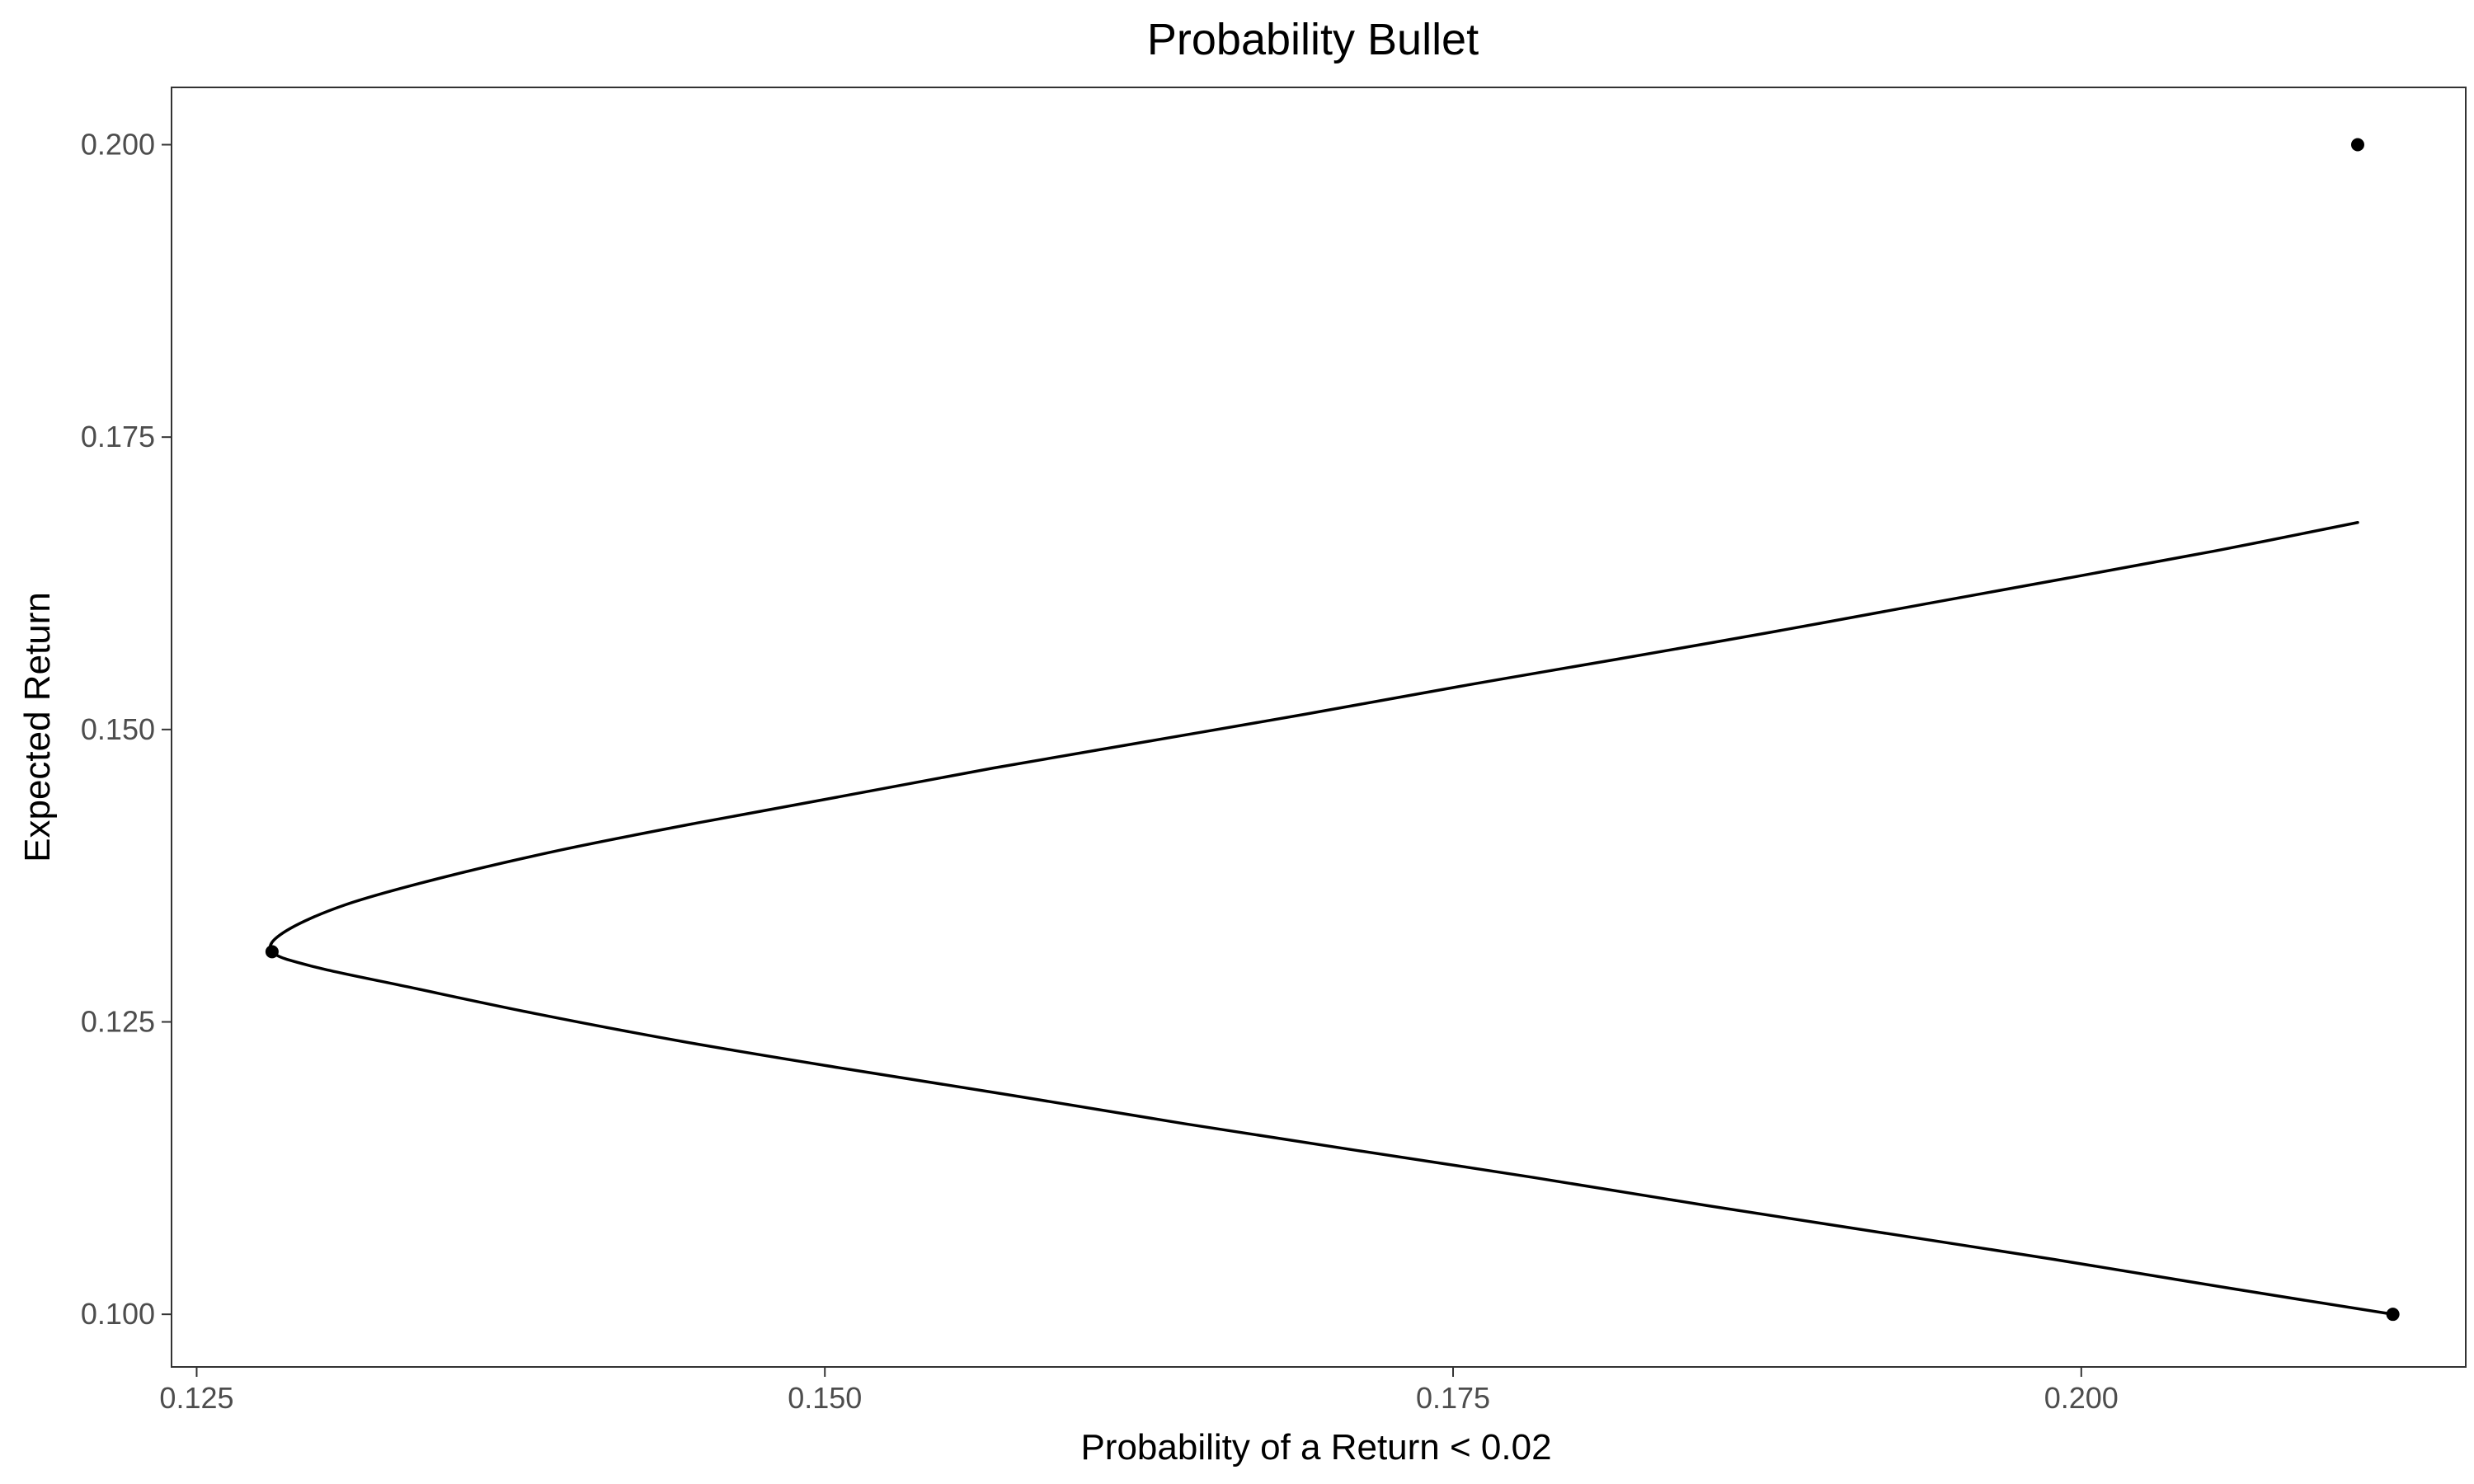 The image size is (2474, 1484). I want to click on y-tick-label: 0.100, so click(118, 1314).